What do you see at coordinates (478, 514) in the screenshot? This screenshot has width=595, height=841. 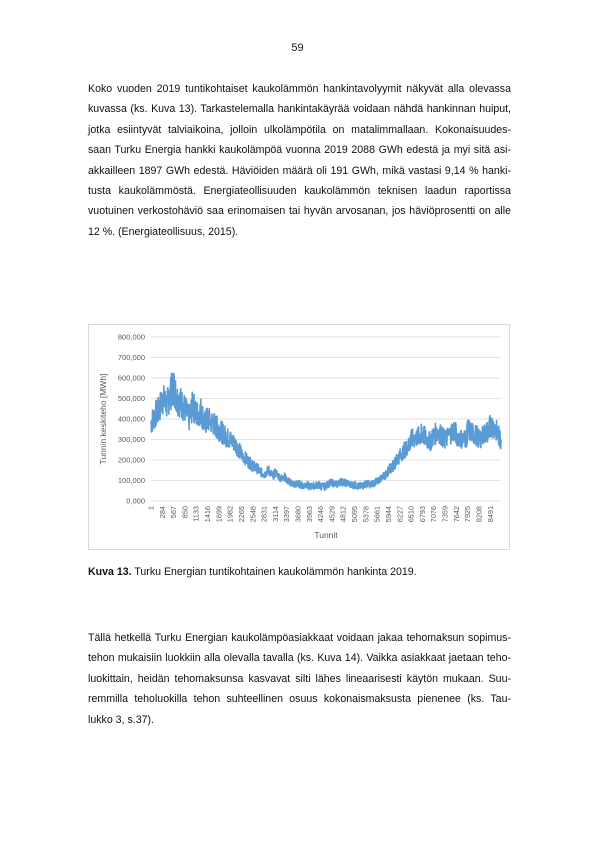 I see `x-tick-label: 8208` at bounding box center [478, 514].